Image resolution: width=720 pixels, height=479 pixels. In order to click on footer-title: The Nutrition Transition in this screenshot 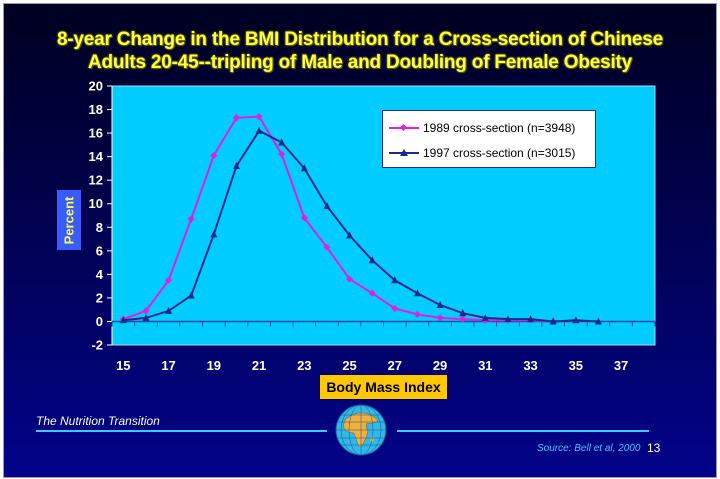, I will do `click(98, 421)`.